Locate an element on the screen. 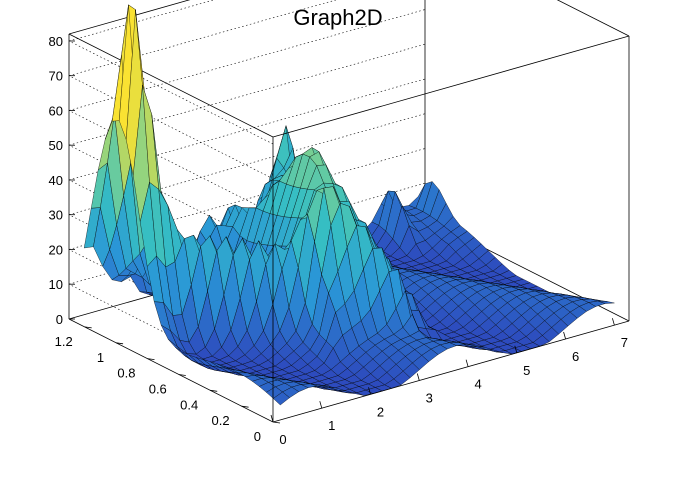 This screenshot has width=696, height=477. y-axis-ticks: 0 0.2 0.4 0.6 0.8 1 1.2 is located at coordinates (168, 385).